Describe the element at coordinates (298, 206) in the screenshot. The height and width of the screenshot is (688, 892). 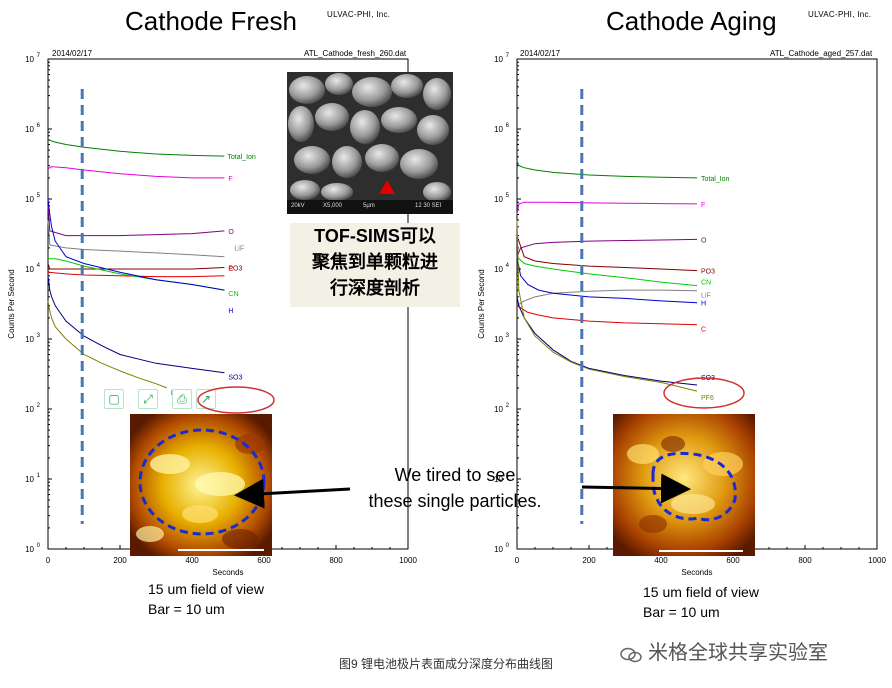
I see `sem-kv-label: 20kV` at that location.